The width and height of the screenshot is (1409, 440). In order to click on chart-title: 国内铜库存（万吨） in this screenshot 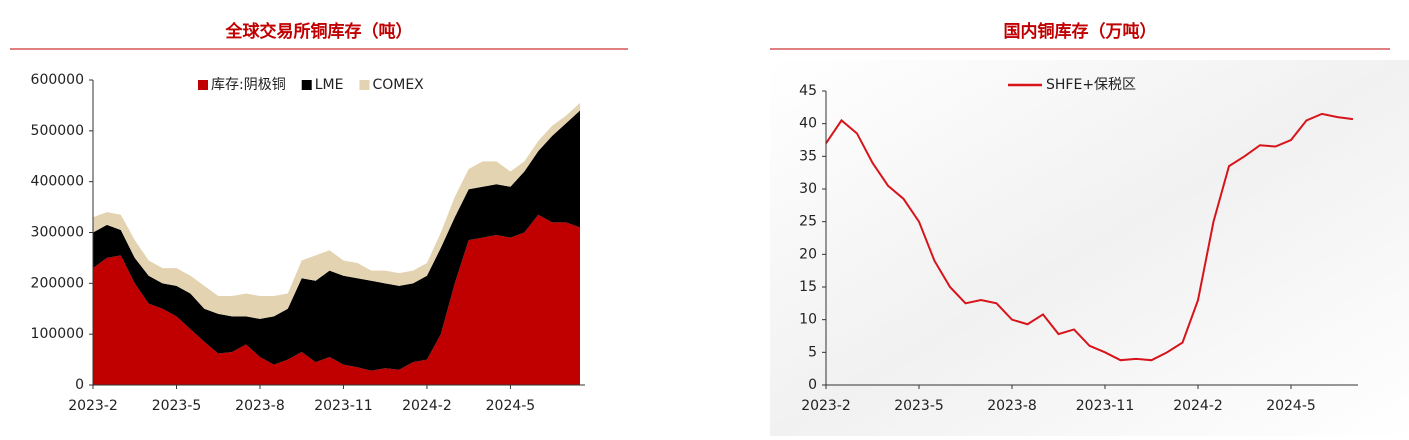, I will do `click(1080, 31)`.